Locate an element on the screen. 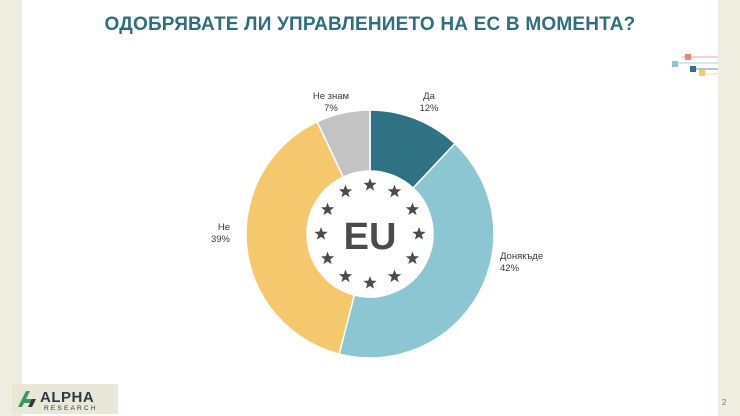 The width and height of the screenshot is (740, 416). page-number: 2 is located at coordinates (724, 402).